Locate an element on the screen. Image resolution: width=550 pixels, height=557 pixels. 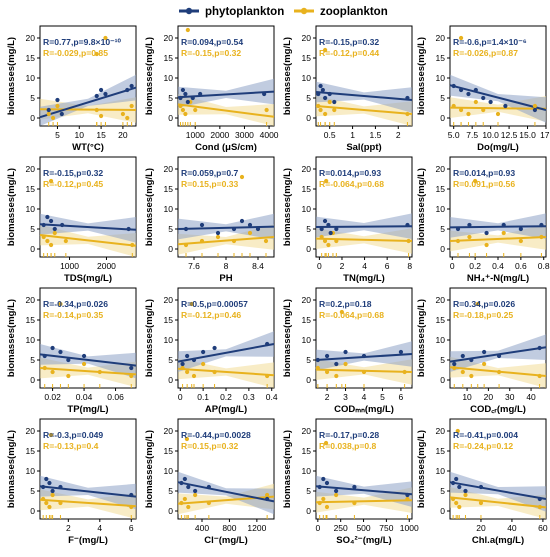
phytoplankton-stat: R=0.059,p=0.7 is located at coordinates (210, 173).